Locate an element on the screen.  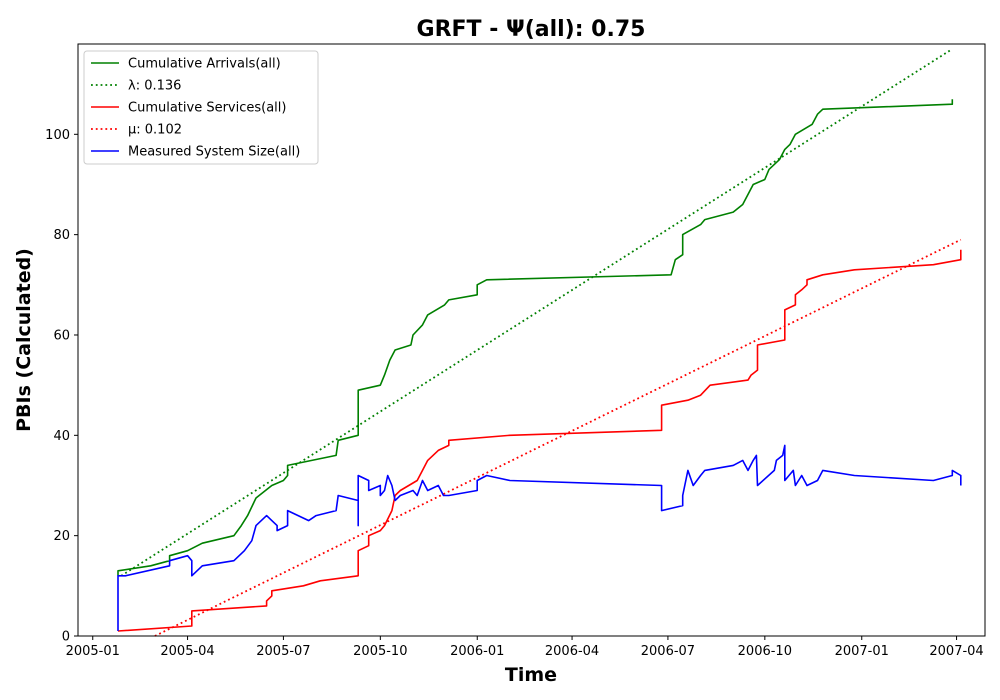
y-tick-label-5: 100 is located at coordinates (57, 135).